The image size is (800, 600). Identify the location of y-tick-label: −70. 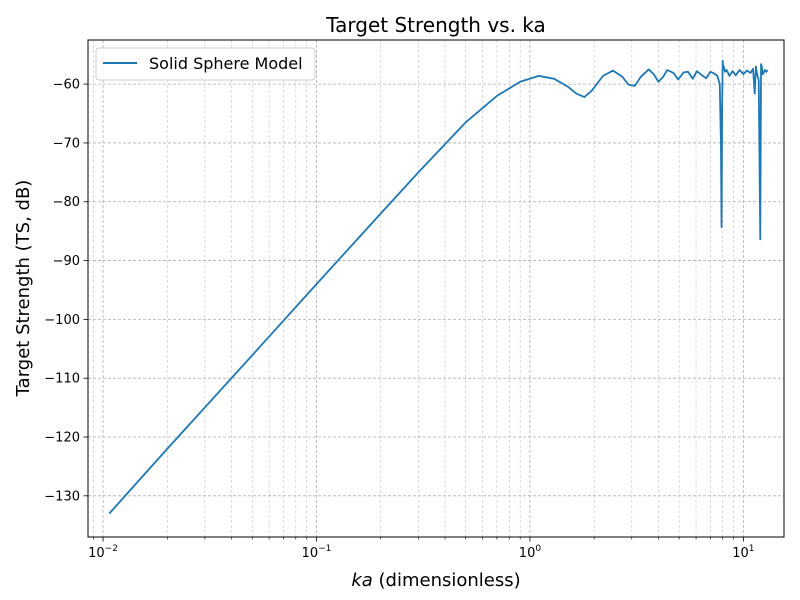
(66, 143).